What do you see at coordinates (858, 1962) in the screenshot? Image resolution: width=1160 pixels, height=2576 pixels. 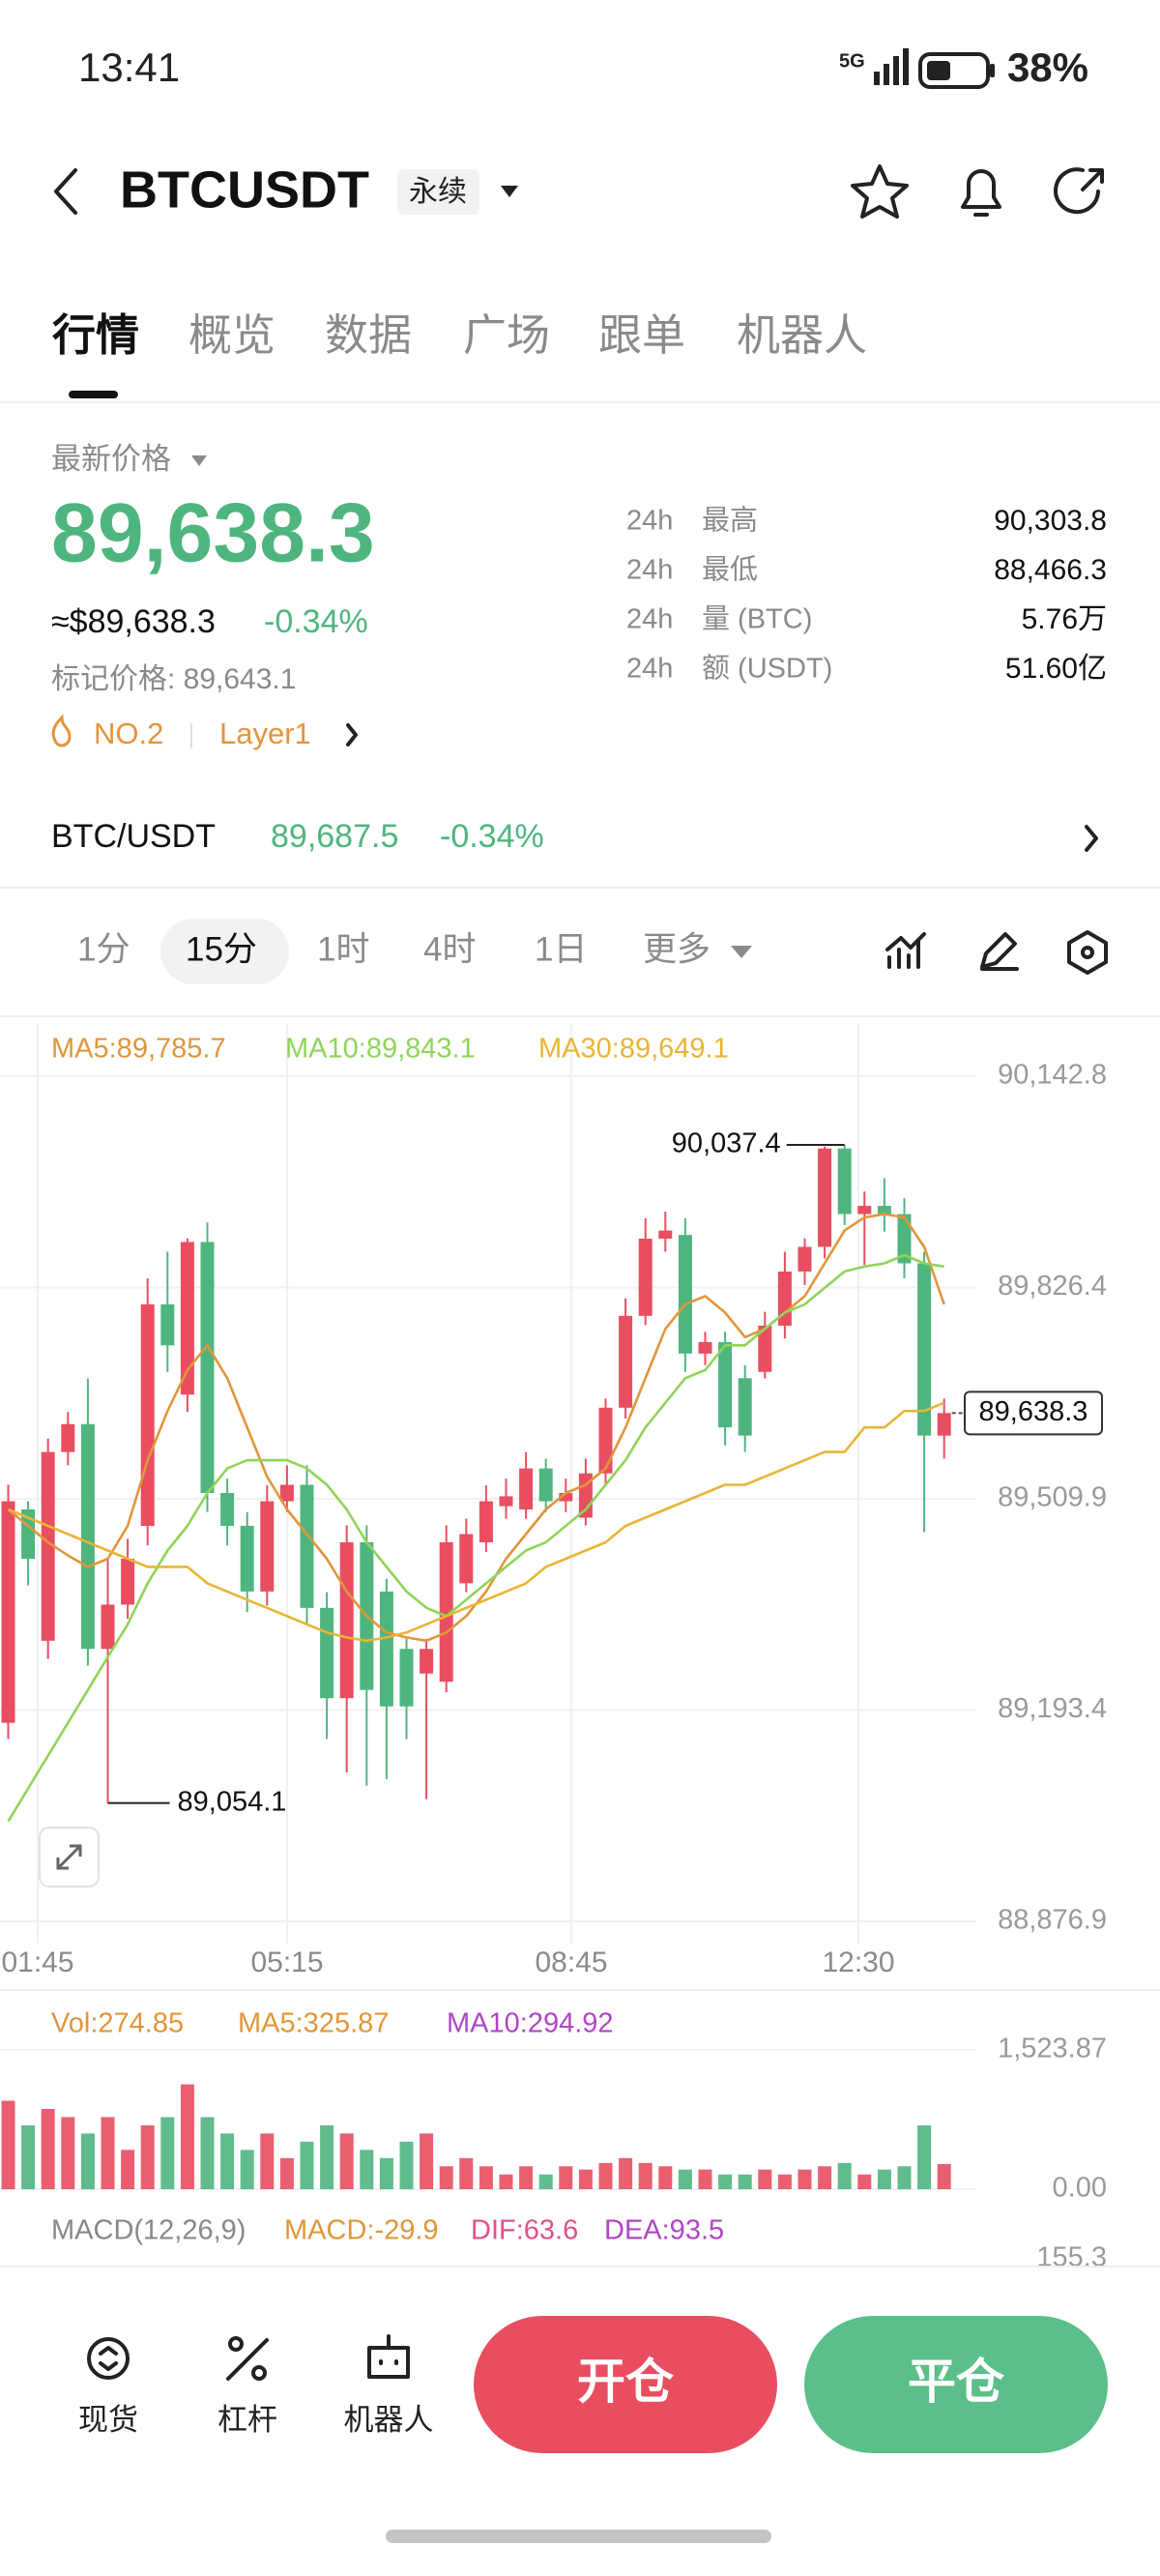 I see `x-tick-label: 12:30` at bounding box center [858, 1962].